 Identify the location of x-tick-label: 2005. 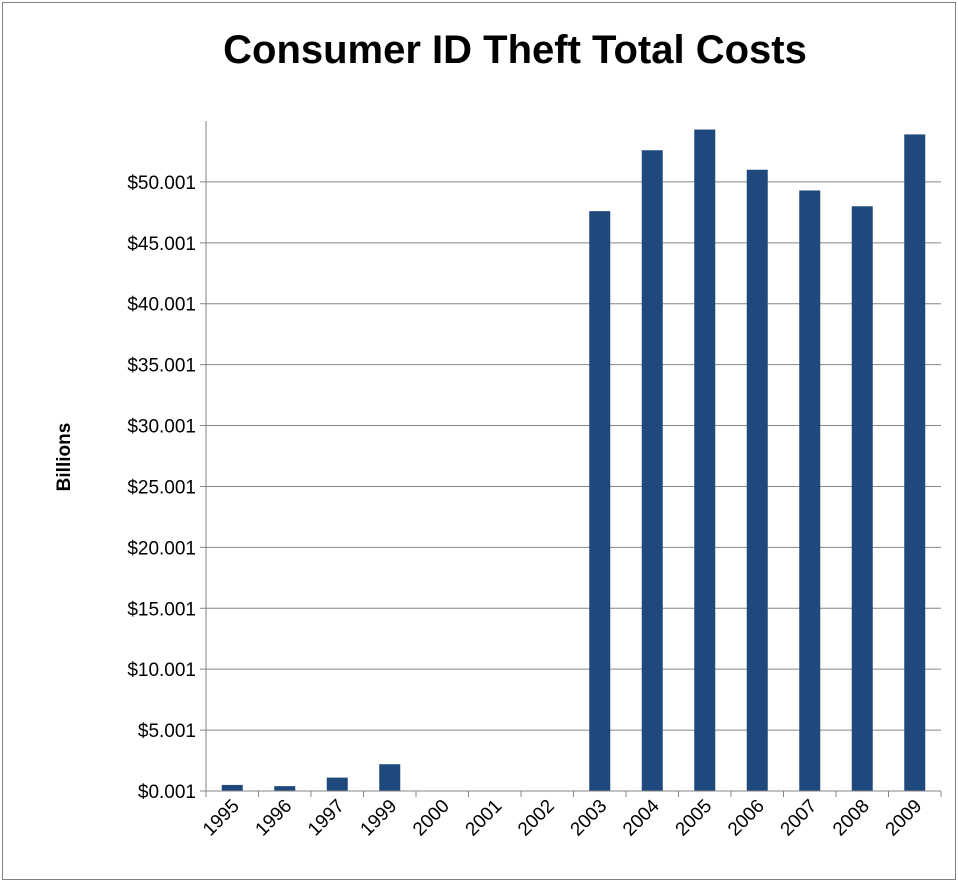
(694, 818).